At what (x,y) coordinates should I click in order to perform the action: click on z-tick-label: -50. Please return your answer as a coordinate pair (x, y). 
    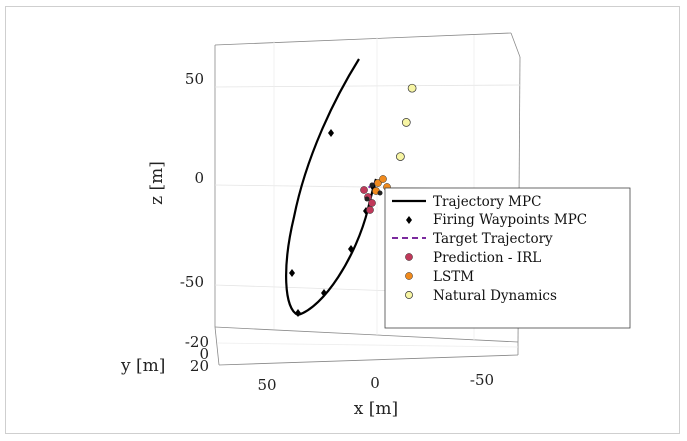
    Looking at the image, I should click on (192, 282).